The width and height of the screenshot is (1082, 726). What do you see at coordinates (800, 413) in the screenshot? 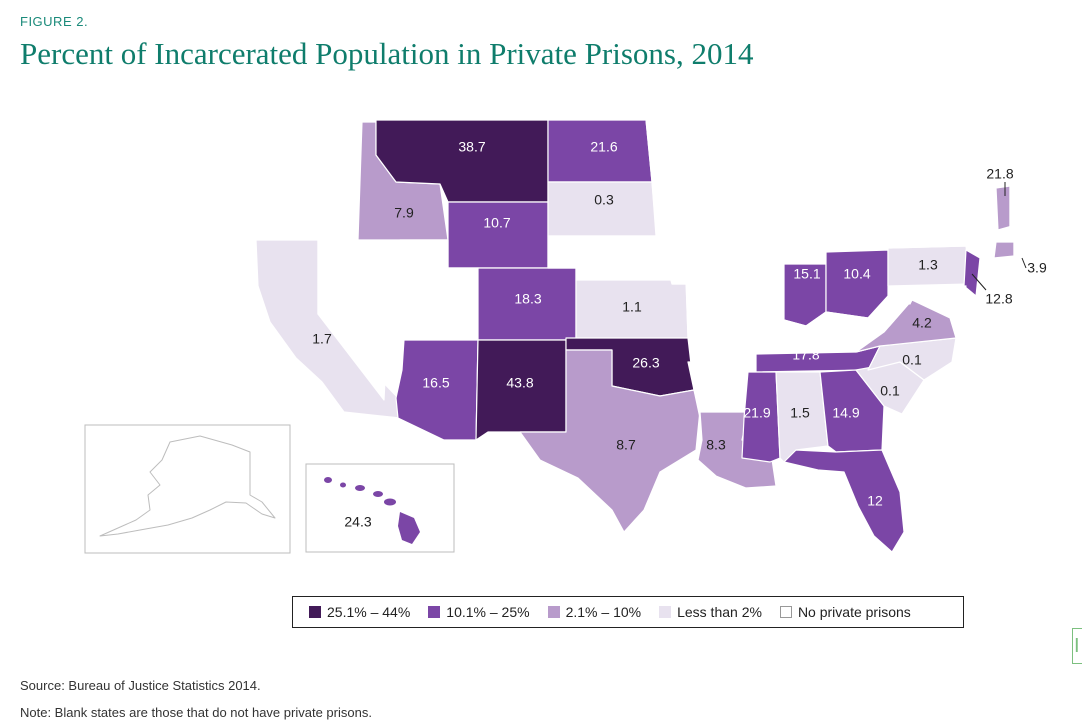
I see `value-label-AL: 1.5` at bounding box center [800, 413].